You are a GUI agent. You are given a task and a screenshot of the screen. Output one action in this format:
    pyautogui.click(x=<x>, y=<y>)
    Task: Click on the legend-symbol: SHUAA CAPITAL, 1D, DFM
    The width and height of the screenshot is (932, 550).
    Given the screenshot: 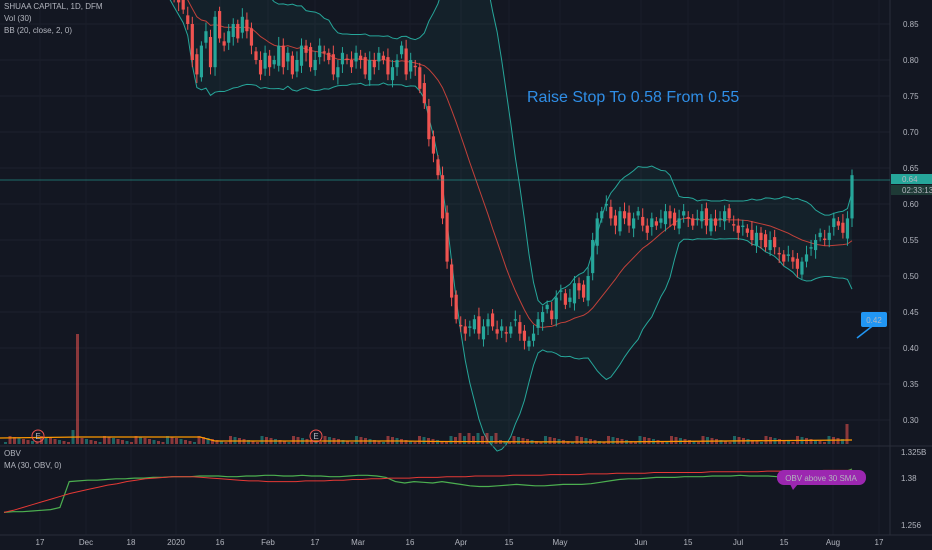 What is the action you would take?
    pyautogui.click(x=53, y=6)
    